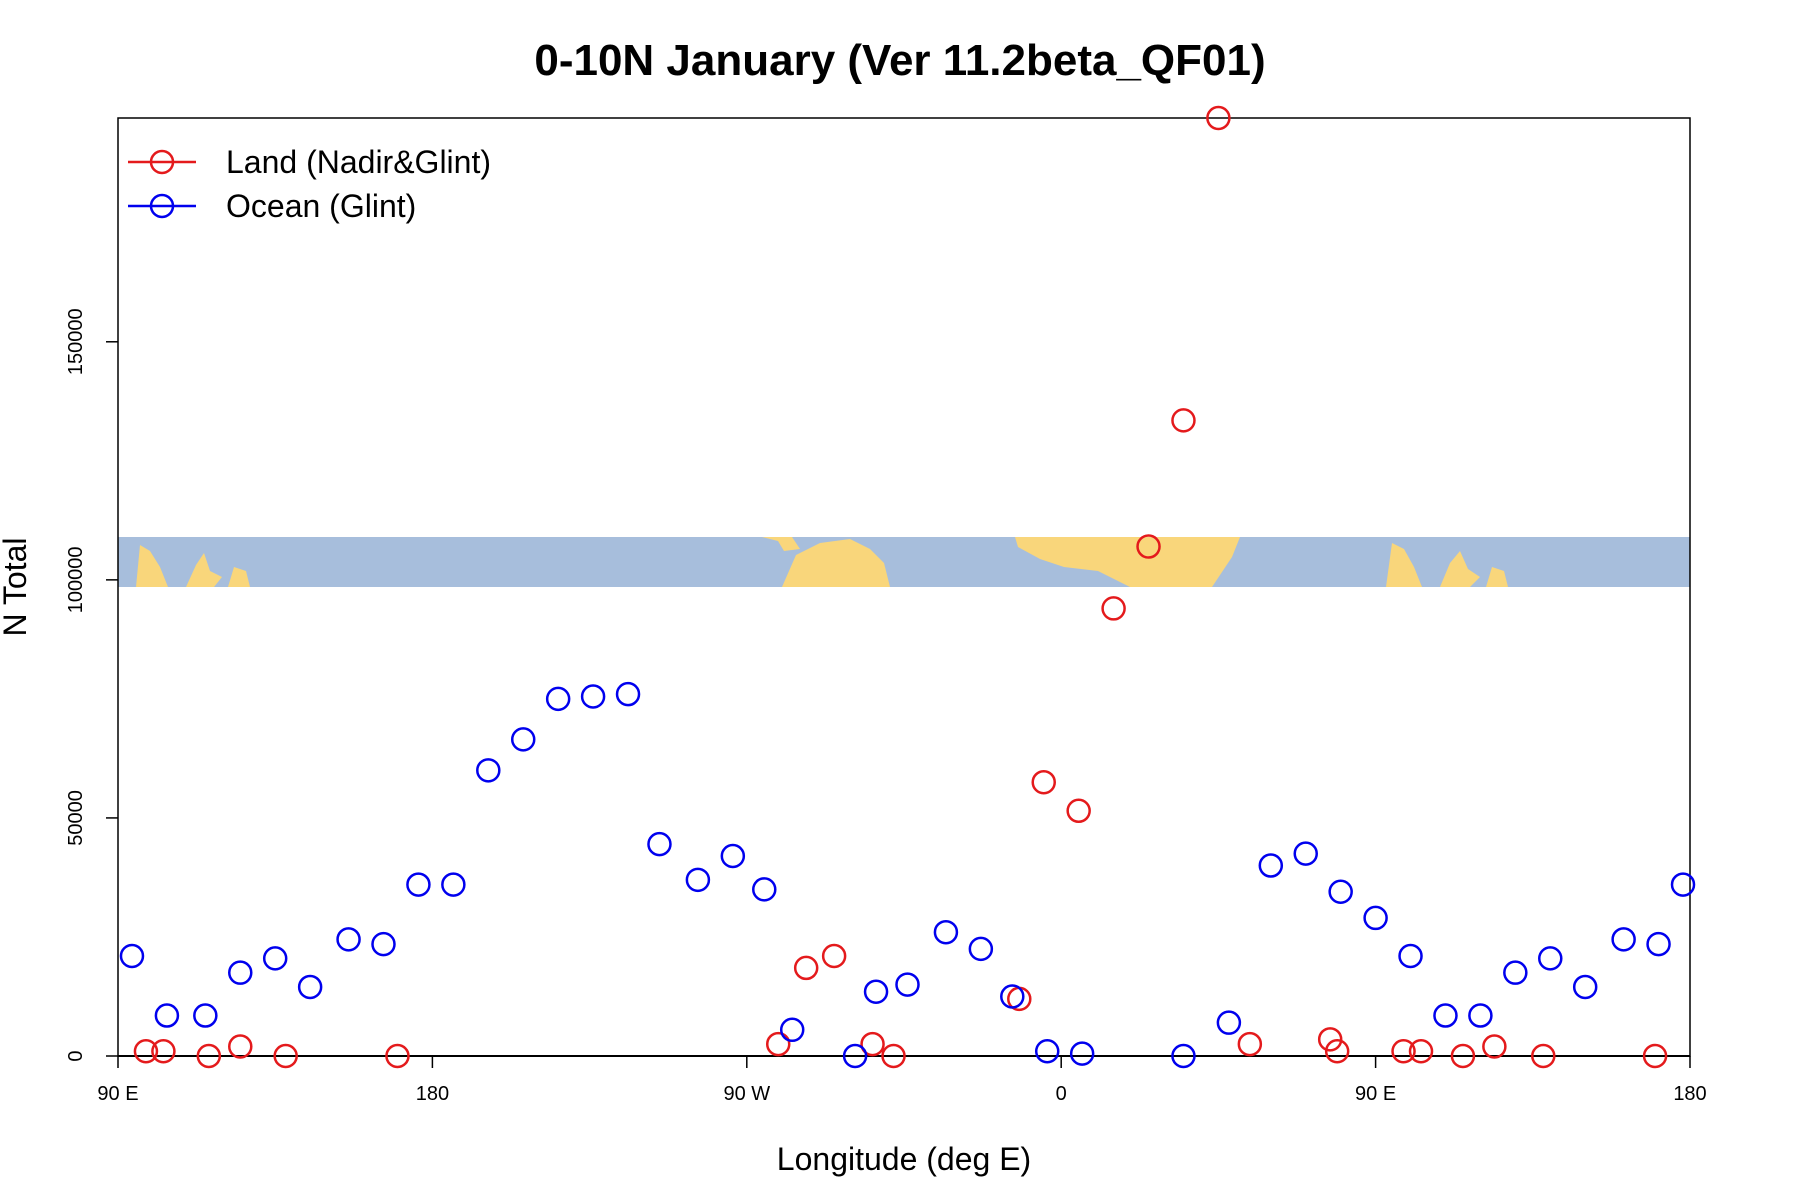 This screenshot has width=1800, height=1200. Describe the element at coordinates (1127, 562) in the screenshot. I see `map-land-africa` at that location.